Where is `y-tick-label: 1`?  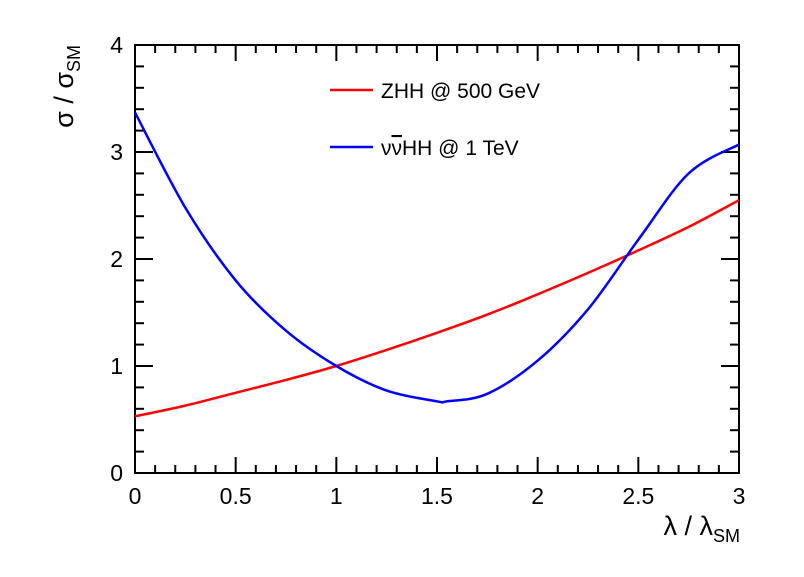 y-tick-label: 1 is located at coordinates (116, 366).